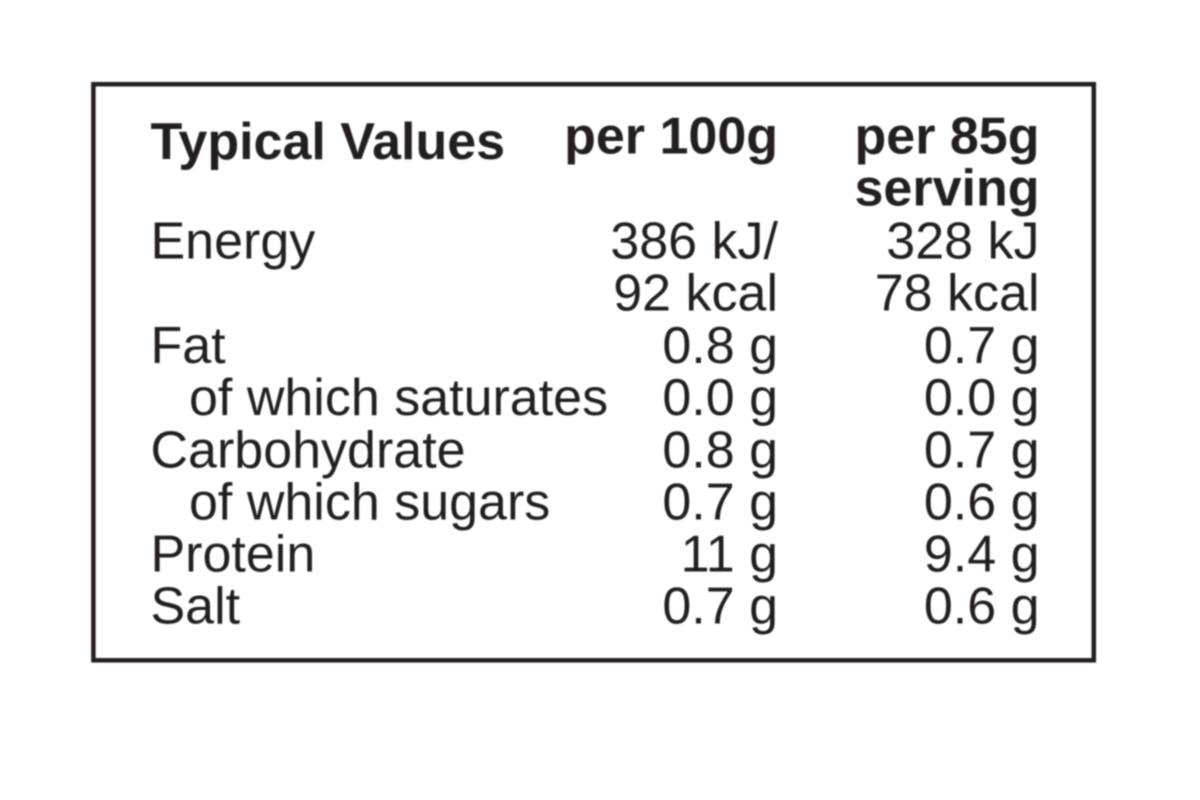 Image resolution: width=1200 pixels, height=800 pixels. What do you see at coordinates (982, 554) in the screenshot?
I see `svg-text: 9.4 g` at bounding box center [982, 554].